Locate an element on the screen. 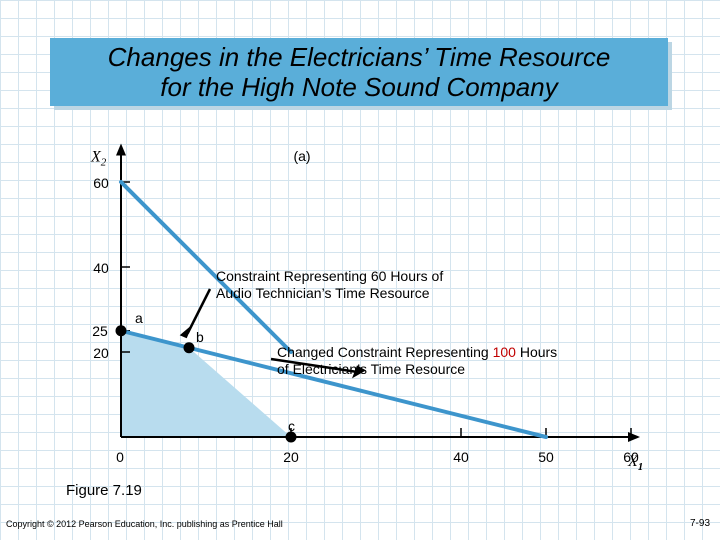 This screenshot has height=540, width=720. annotation-2-text: of Electrician’s Time Resource is located at coordinates (371, 369).